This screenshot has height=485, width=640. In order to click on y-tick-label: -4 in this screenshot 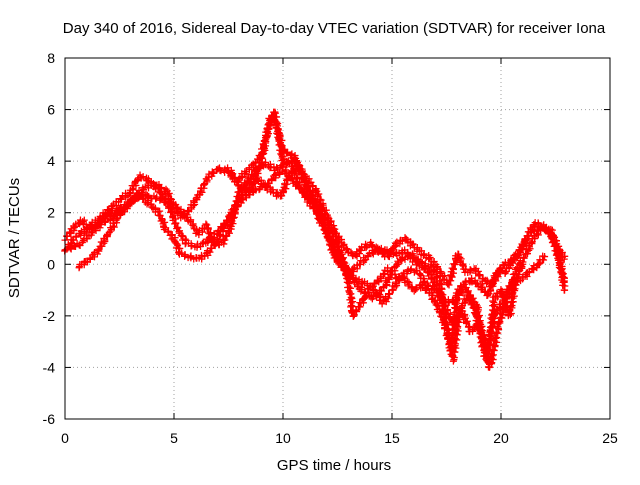, I will do `click(49, 367)`.